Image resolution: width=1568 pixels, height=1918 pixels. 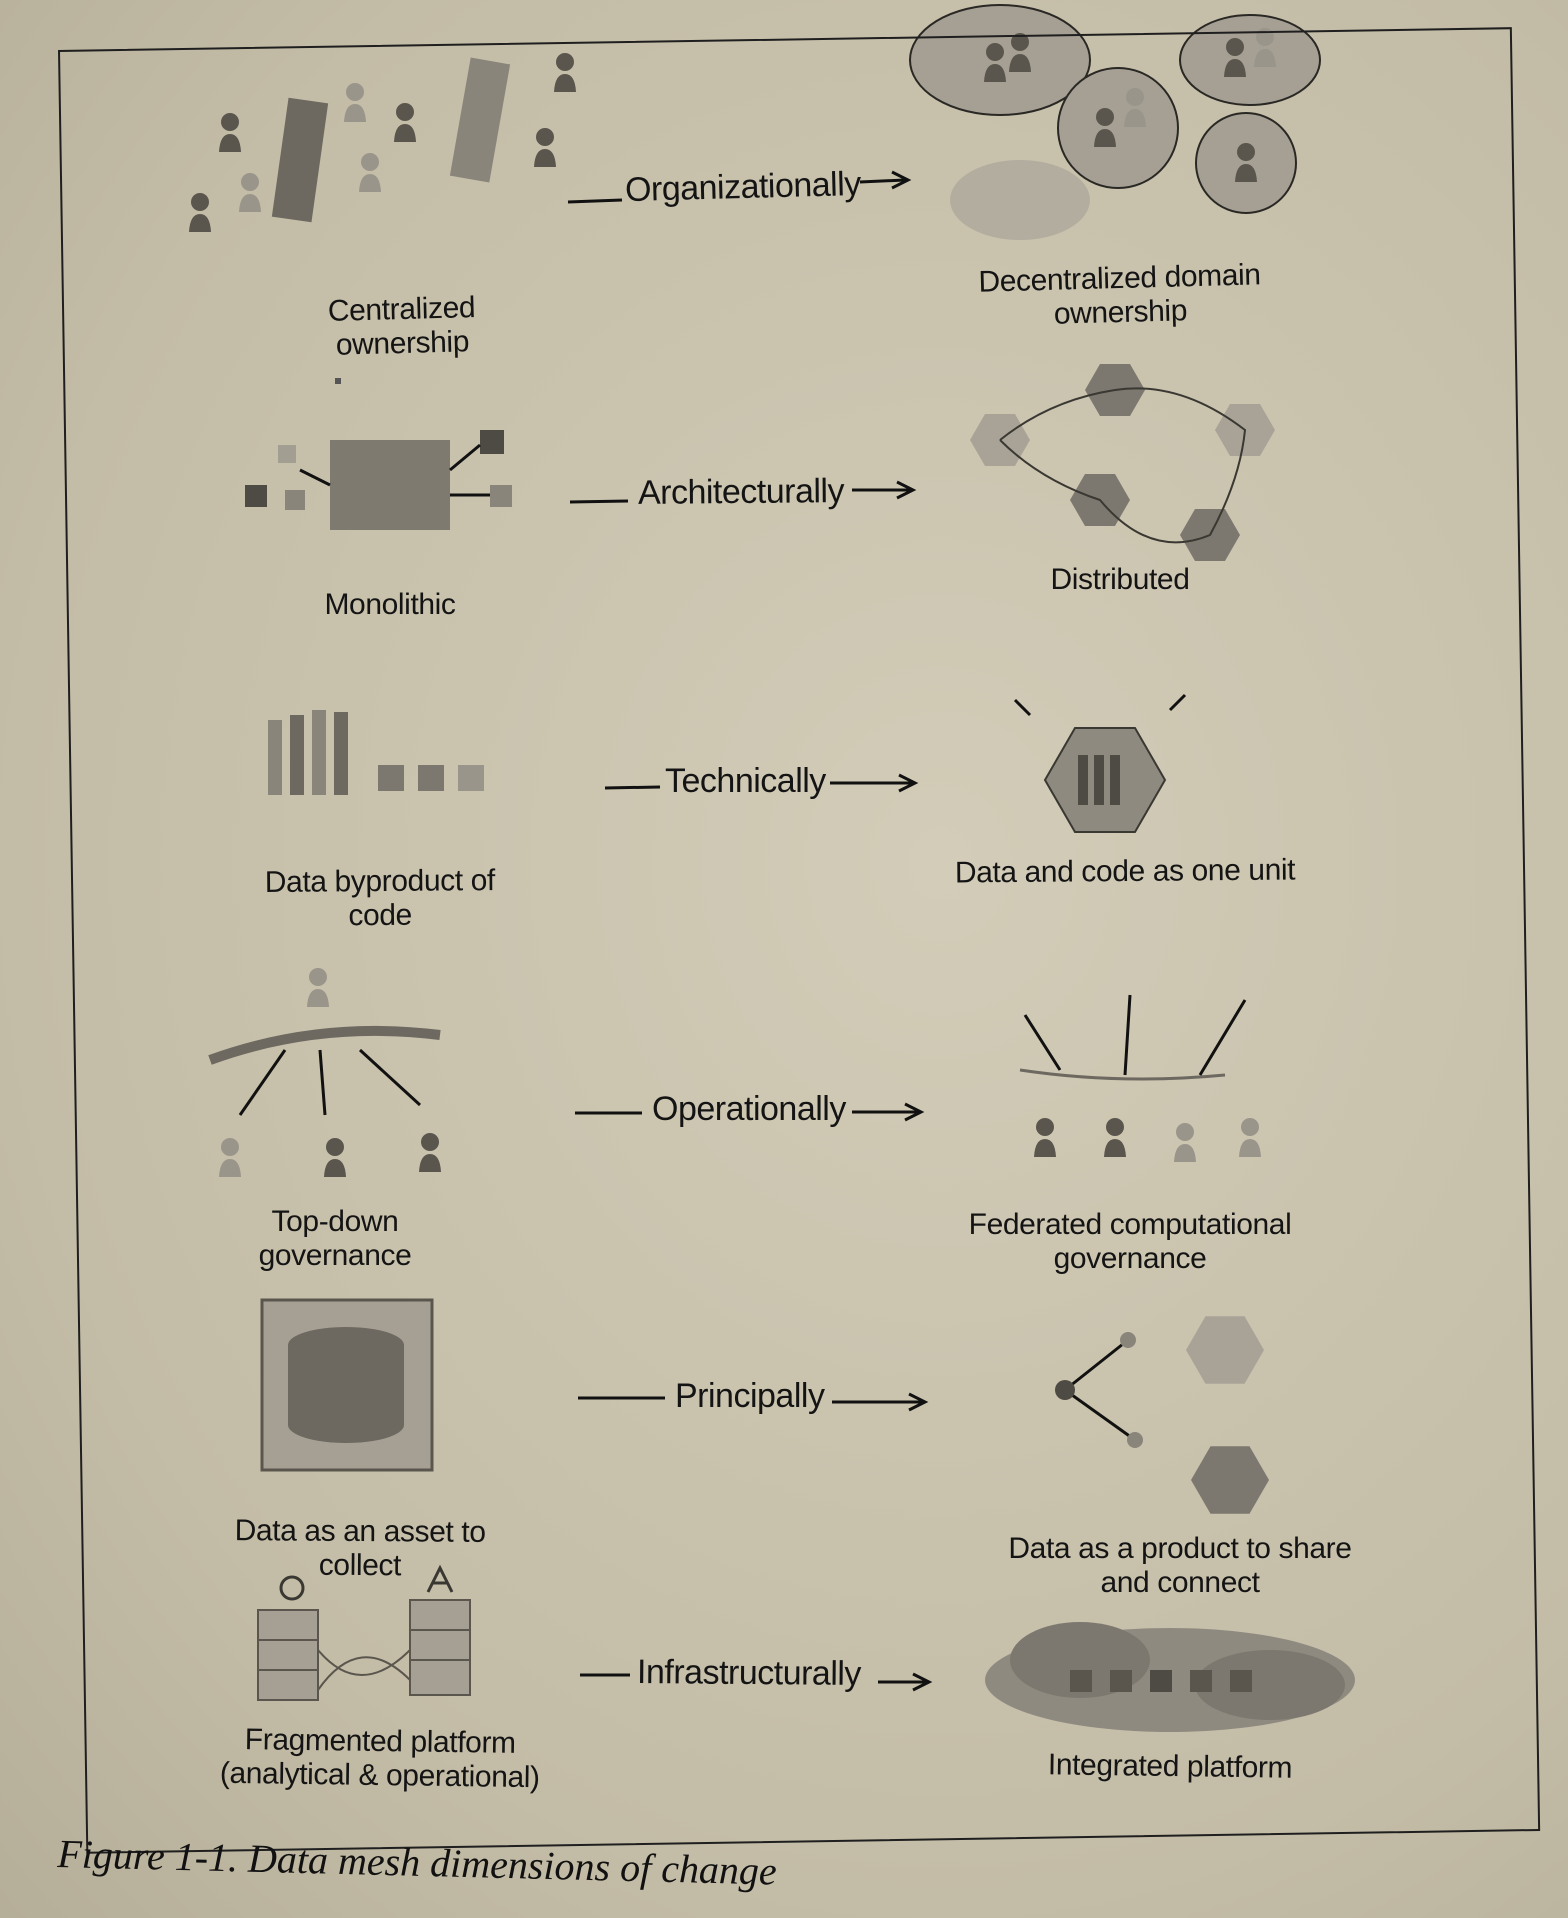 What do you see at coordinates (380, 1741) in the screenshot?
I see `from-line-1: Fragmented platform` at bounding box center [380, 1741].